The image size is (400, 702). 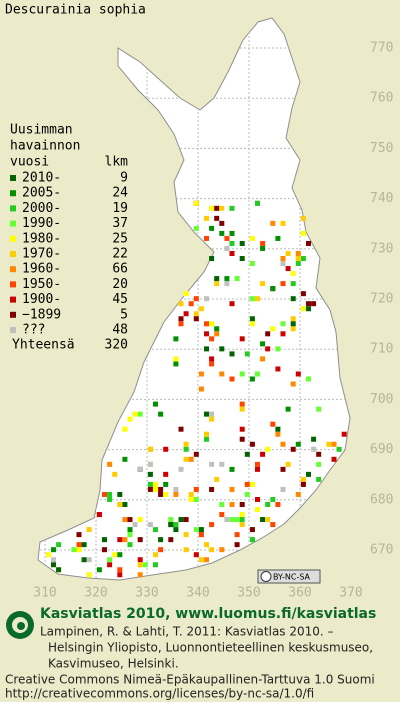 I want to click on logo-center, so click(x=21, y=626).